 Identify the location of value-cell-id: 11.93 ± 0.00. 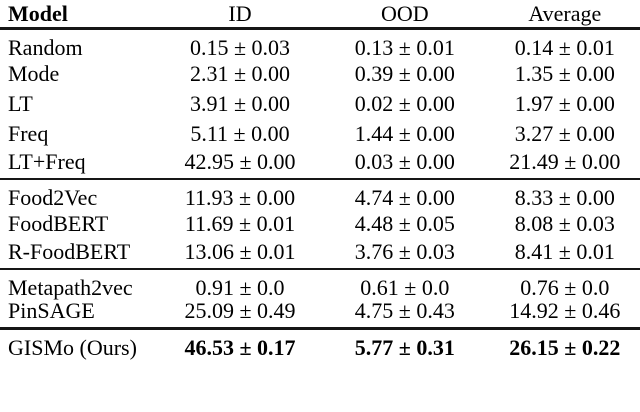
(240, 197).